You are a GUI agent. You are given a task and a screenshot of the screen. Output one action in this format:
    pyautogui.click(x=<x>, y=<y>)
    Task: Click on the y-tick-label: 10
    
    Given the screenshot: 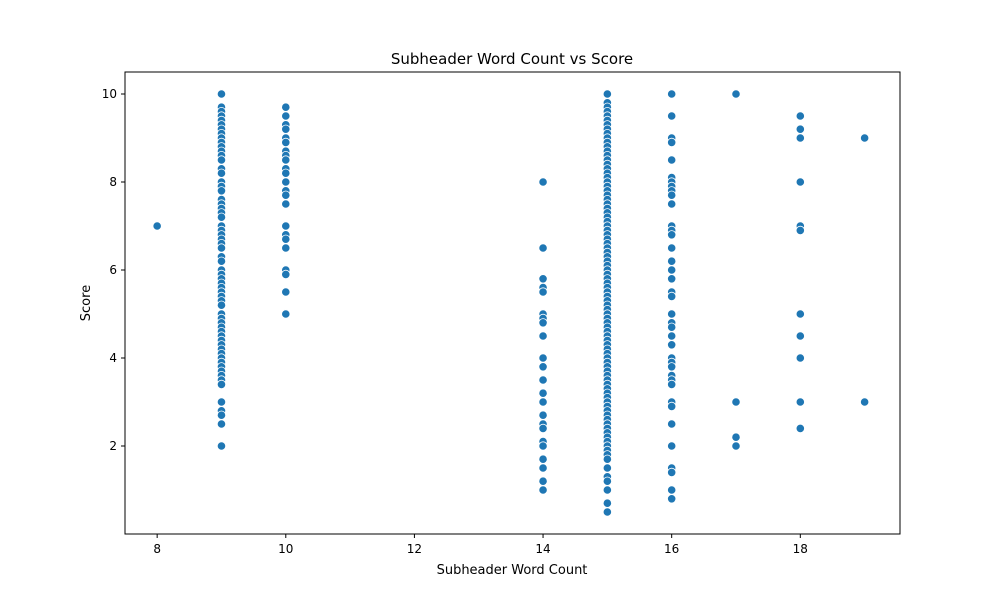 What is the action you would take?
    pyautogui.click(x=109, y=94)
    